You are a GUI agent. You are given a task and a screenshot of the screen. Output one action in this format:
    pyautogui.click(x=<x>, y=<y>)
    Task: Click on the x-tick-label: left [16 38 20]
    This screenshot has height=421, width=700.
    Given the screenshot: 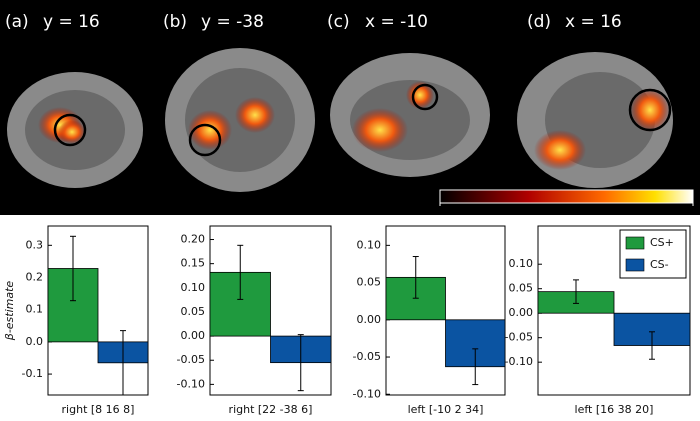 What is the action you would take?
    pyautogui.click(x=614, y=409)
    